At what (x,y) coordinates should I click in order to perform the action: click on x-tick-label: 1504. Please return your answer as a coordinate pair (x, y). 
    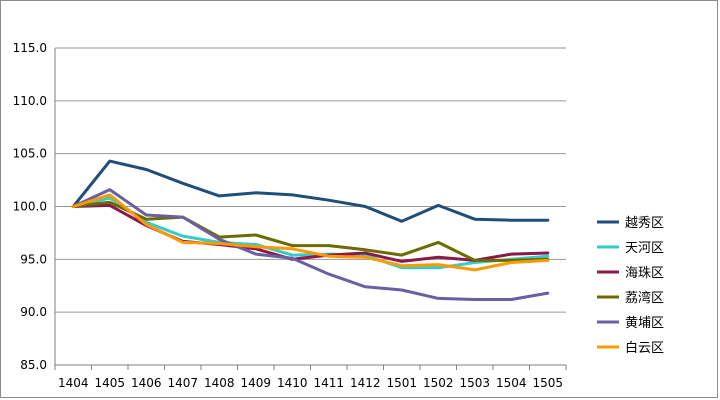
    Looking at the image, I should click on (511, 383).